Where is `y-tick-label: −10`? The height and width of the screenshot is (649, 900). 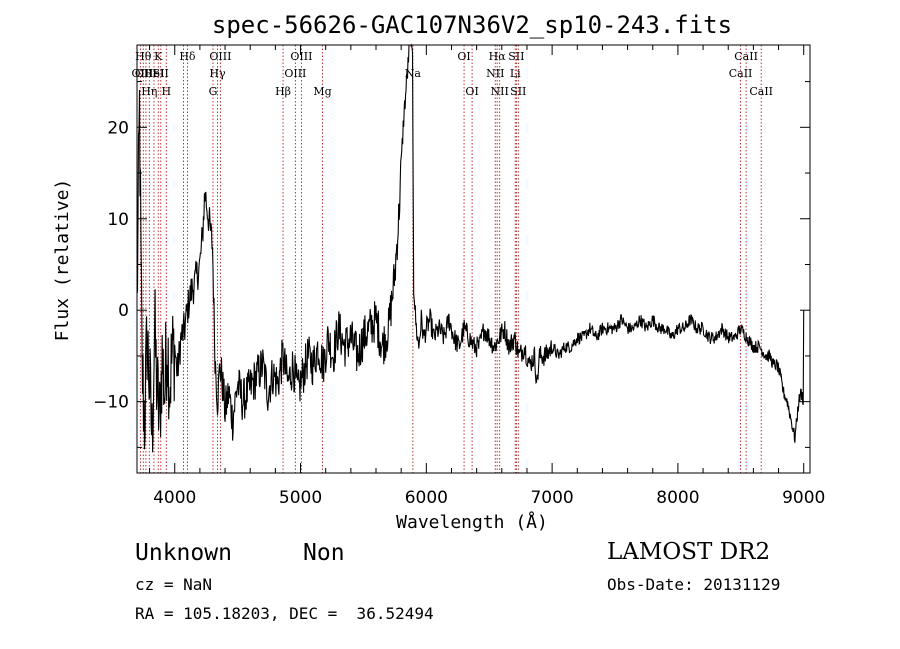 y-tick-label: −10 is located at coordinates (111, 403).